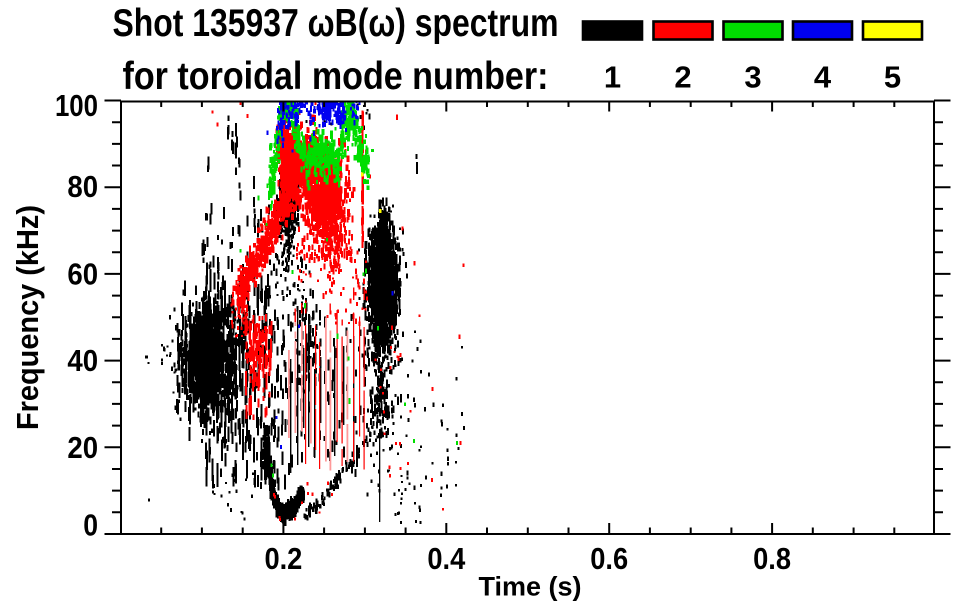 The height and width of the screenshot is (615, 963). Describe the element at coordinates (76, 105) in the screenshot. I see `svg-text: 100` at that location.